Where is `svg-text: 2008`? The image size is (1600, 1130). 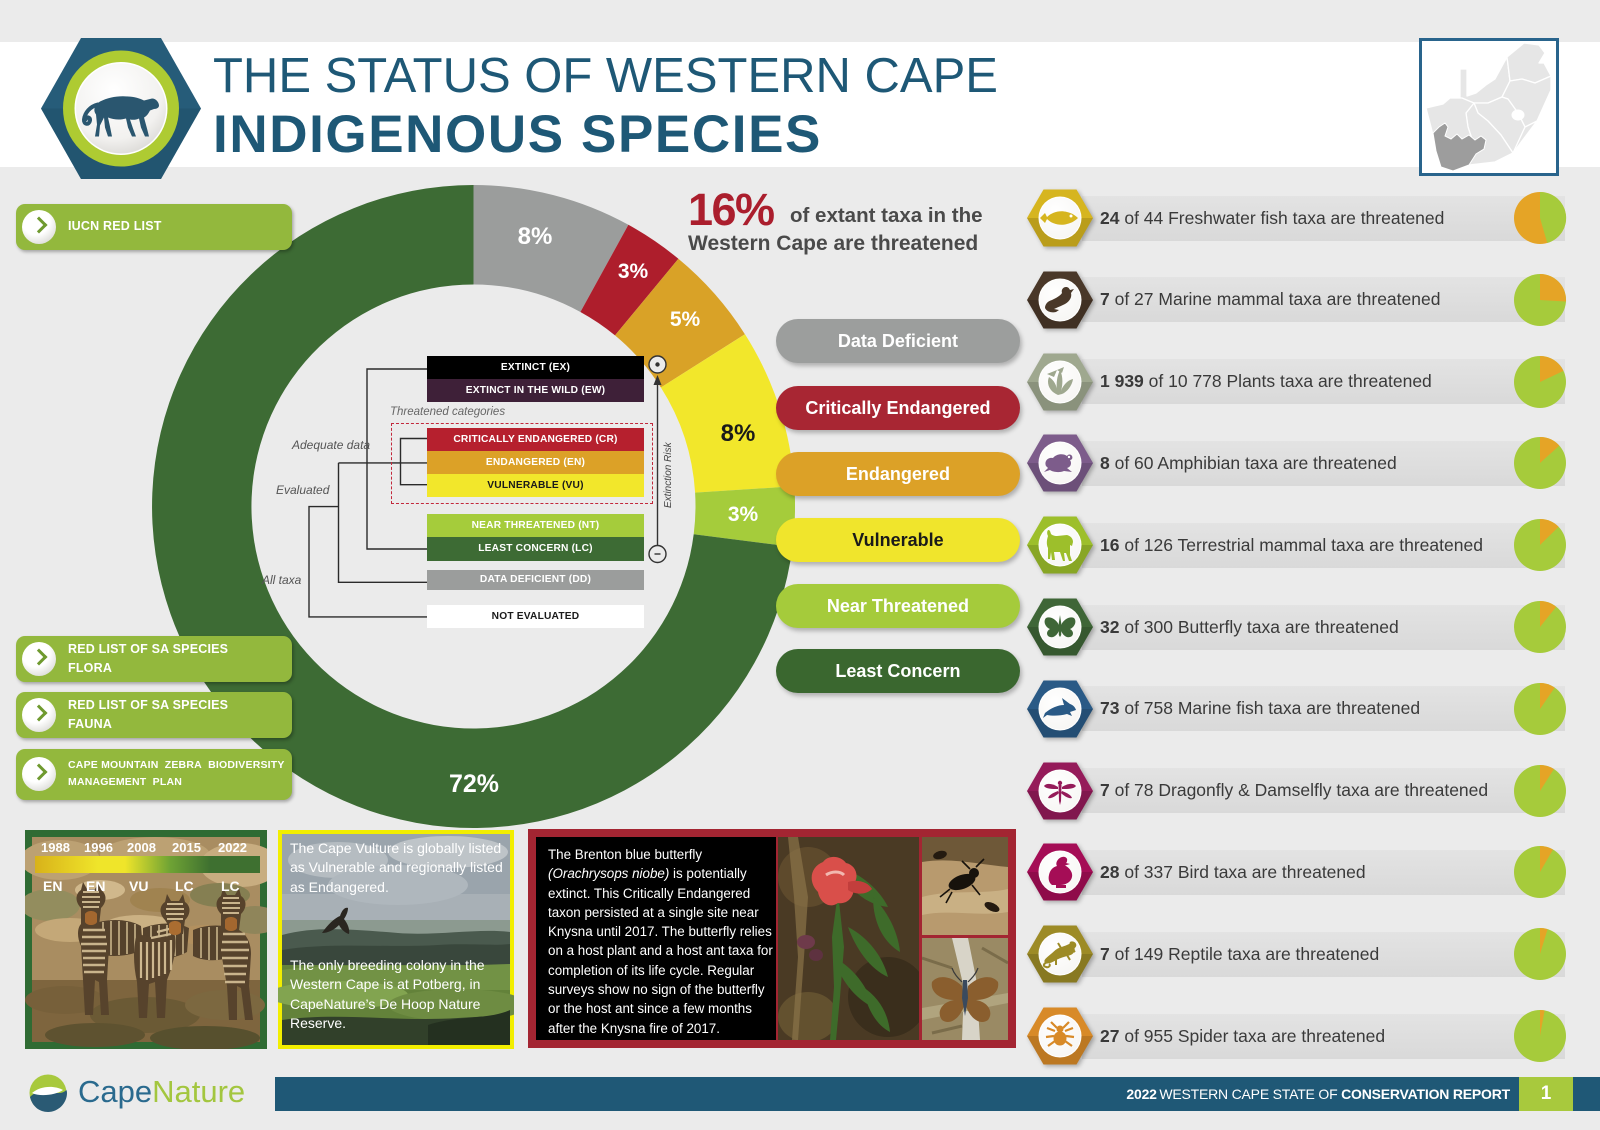 svg-text: 2008 is located at coordinates (141, 847).